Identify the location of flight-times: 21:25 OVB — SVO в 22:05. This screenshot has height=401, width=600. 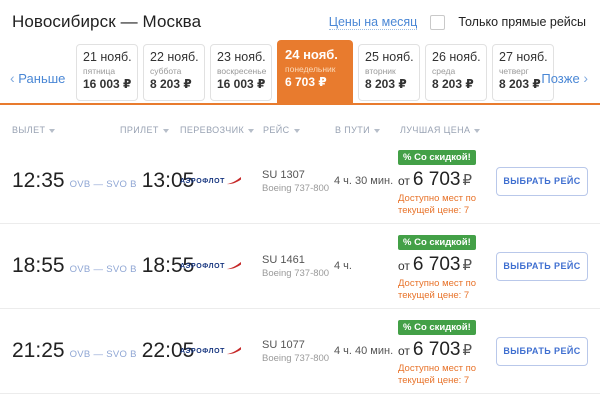
(103, 351).